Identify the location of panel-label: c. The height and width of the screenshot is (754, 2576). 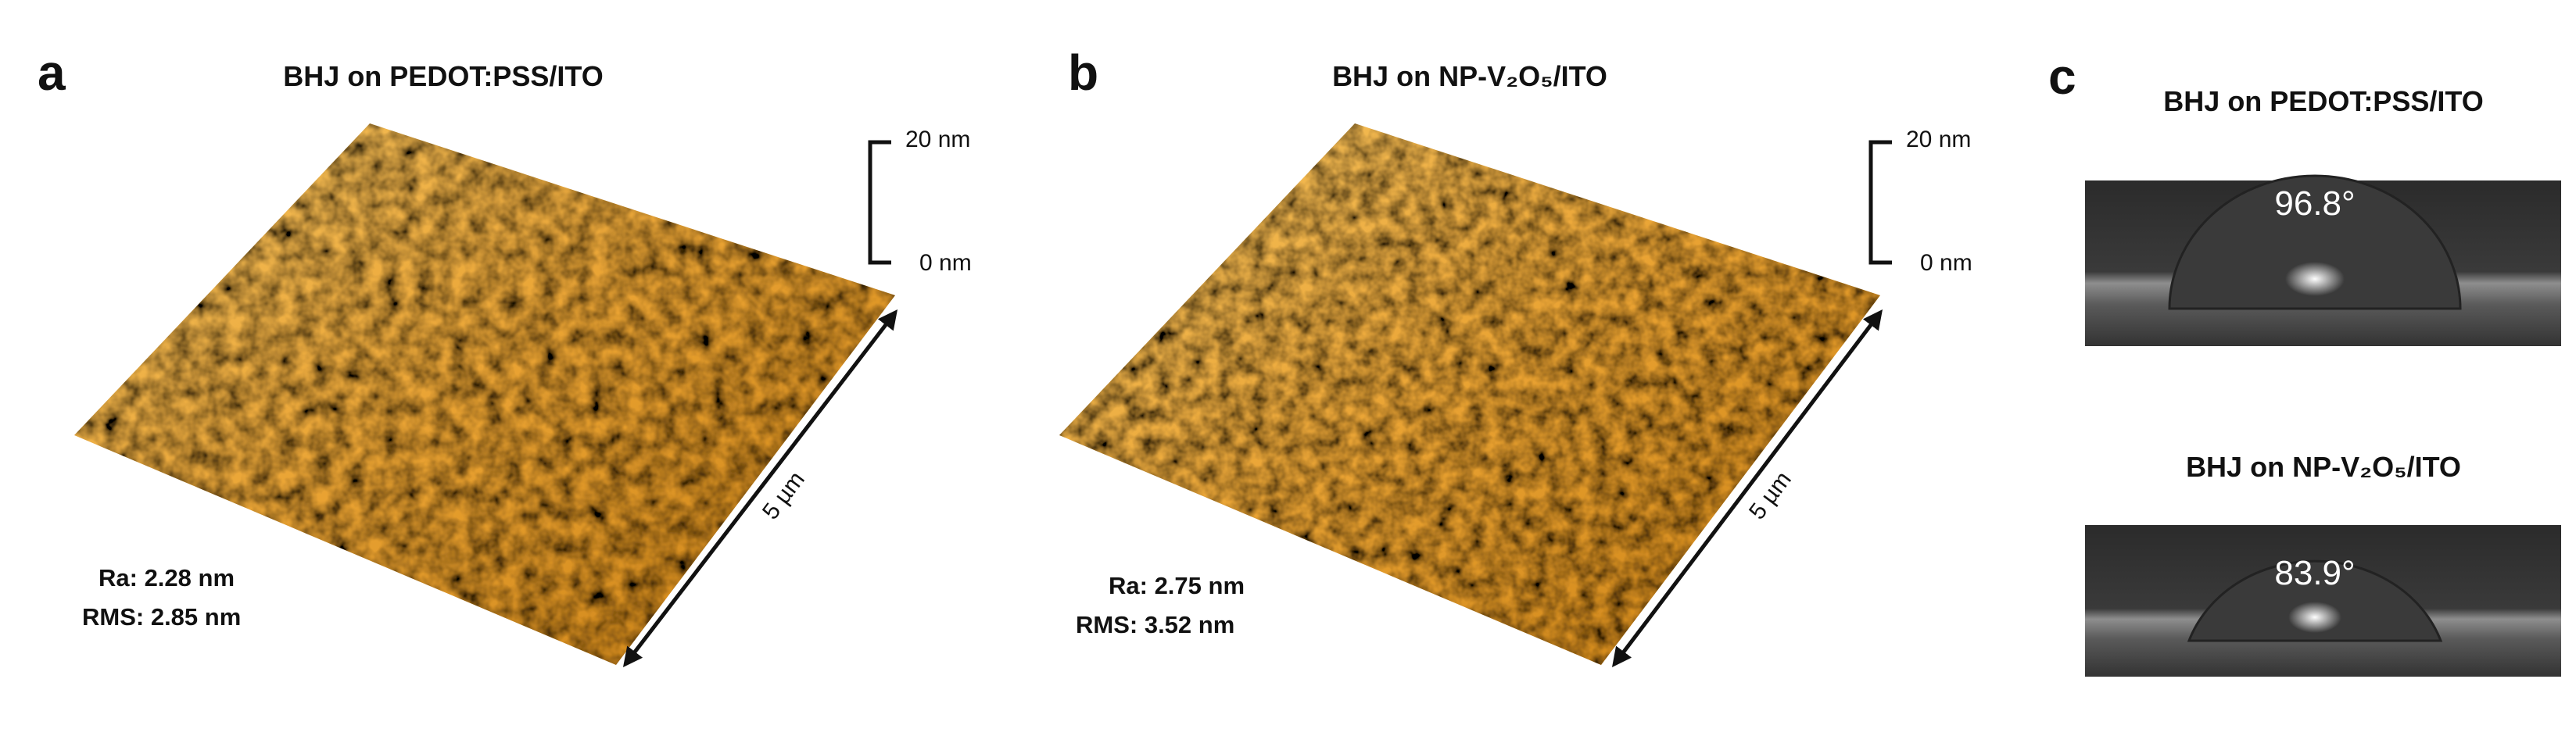
(2062, 76).